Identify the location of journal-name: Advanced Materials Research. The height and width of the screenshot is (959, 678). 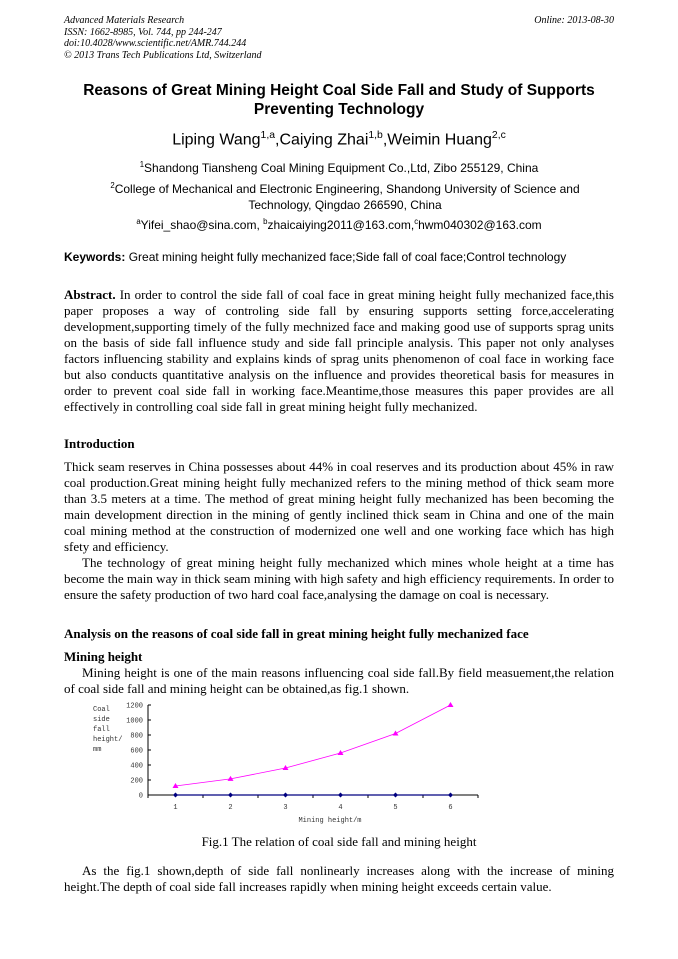
(124, 20).